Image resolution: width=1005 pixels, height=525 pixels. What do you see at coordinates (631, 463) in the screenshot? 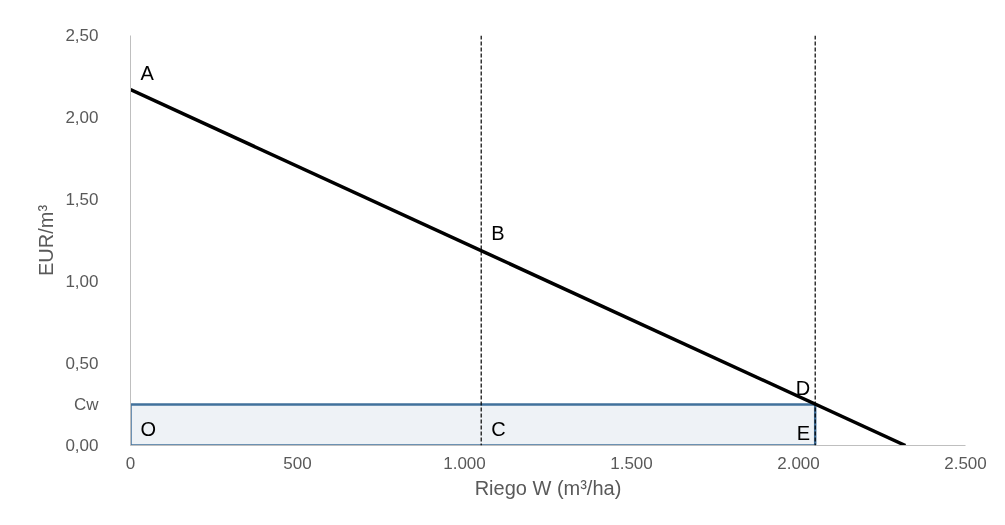
I see `x-tick-label: 1.500` at bounding box center [631, 463].